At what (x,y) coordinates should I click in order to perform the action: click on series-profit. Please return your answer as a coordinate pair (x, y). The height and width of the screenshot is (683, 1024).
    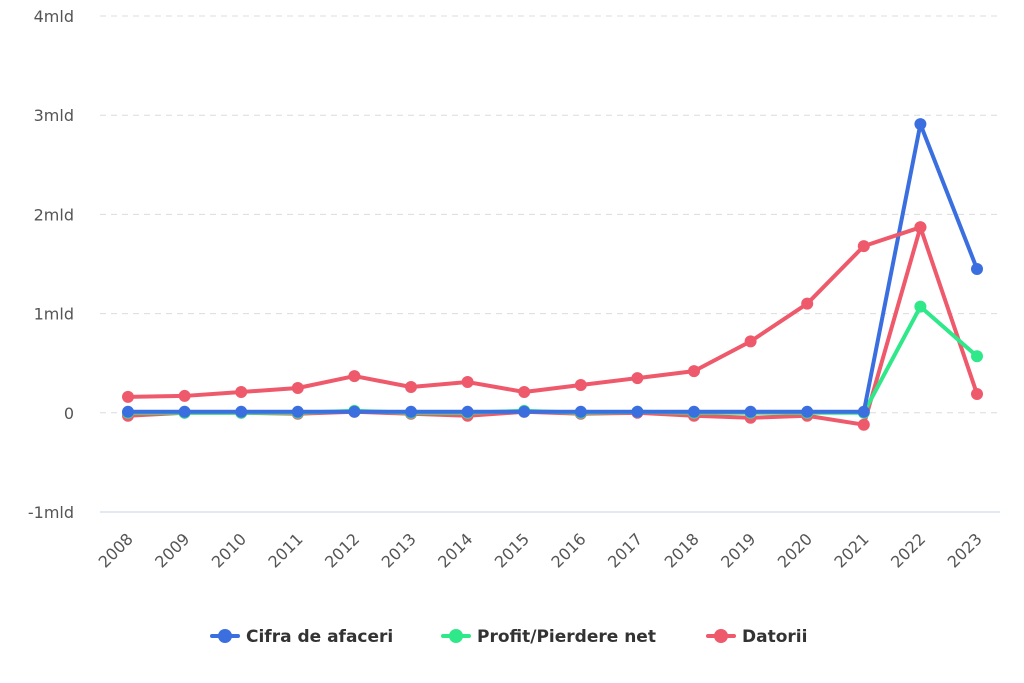
    Looking at the image, I should click on (552, 359).